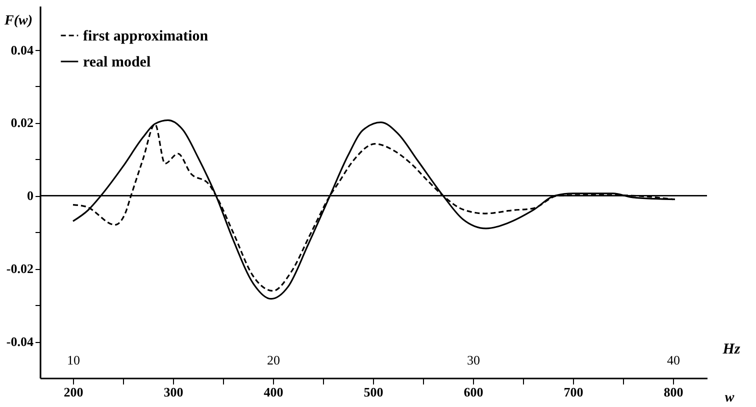  Describe the element at coordinates (174, 392) in the screenshot. I see `x-tick-label: 300` at that location.